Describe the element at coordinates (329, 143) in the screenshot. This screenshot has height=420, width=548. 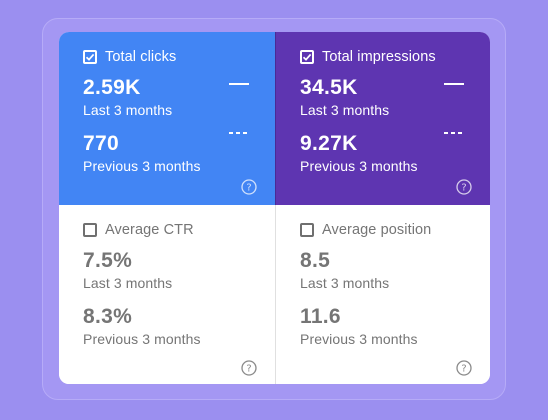
I see `previous-value: 9.27K` at that location.